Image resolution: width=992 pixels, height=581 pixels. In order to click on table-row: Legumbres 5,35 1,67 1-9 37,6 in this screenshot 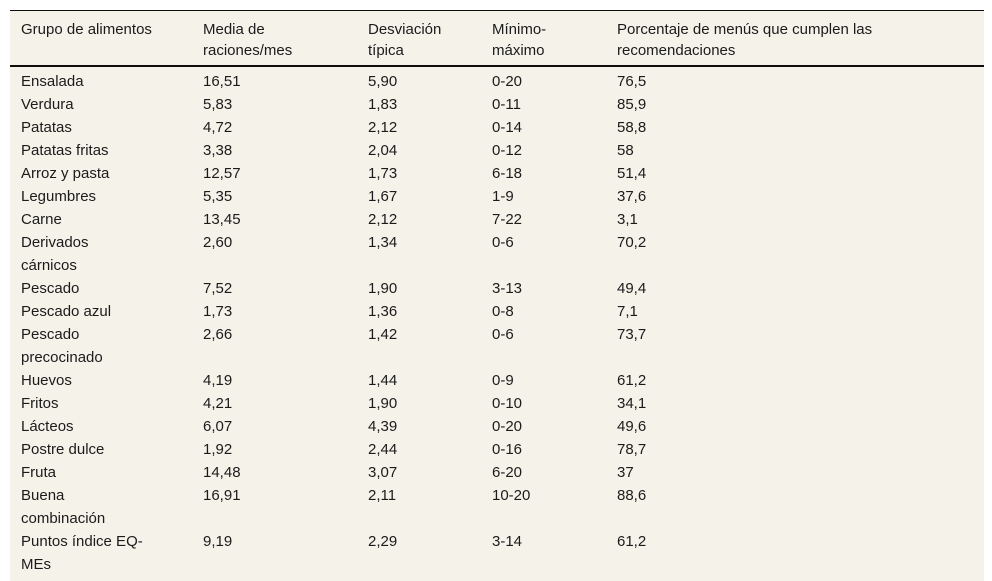, I will do `click(497, 196)`.